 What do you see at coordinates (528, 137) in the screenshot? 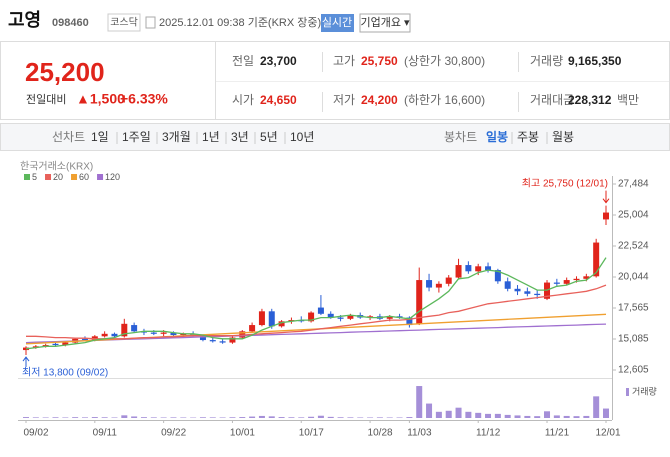
I see `period-option: 주봉` at bounding box center [528, 137].